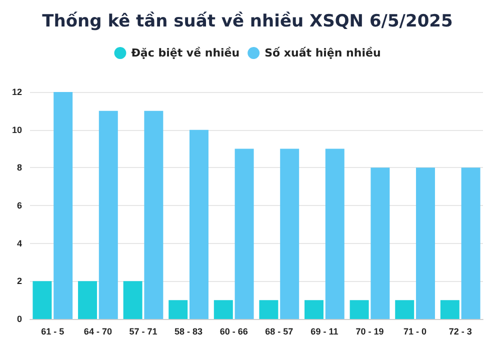 The width and height of the screenshot is (495, 345). What do you see at coordinates (247, 22) in the screenshot?
I see `chart-title: Thống kê tần suất về nhiều XSQN 6/5/2025` at bounding box center [247, 22].